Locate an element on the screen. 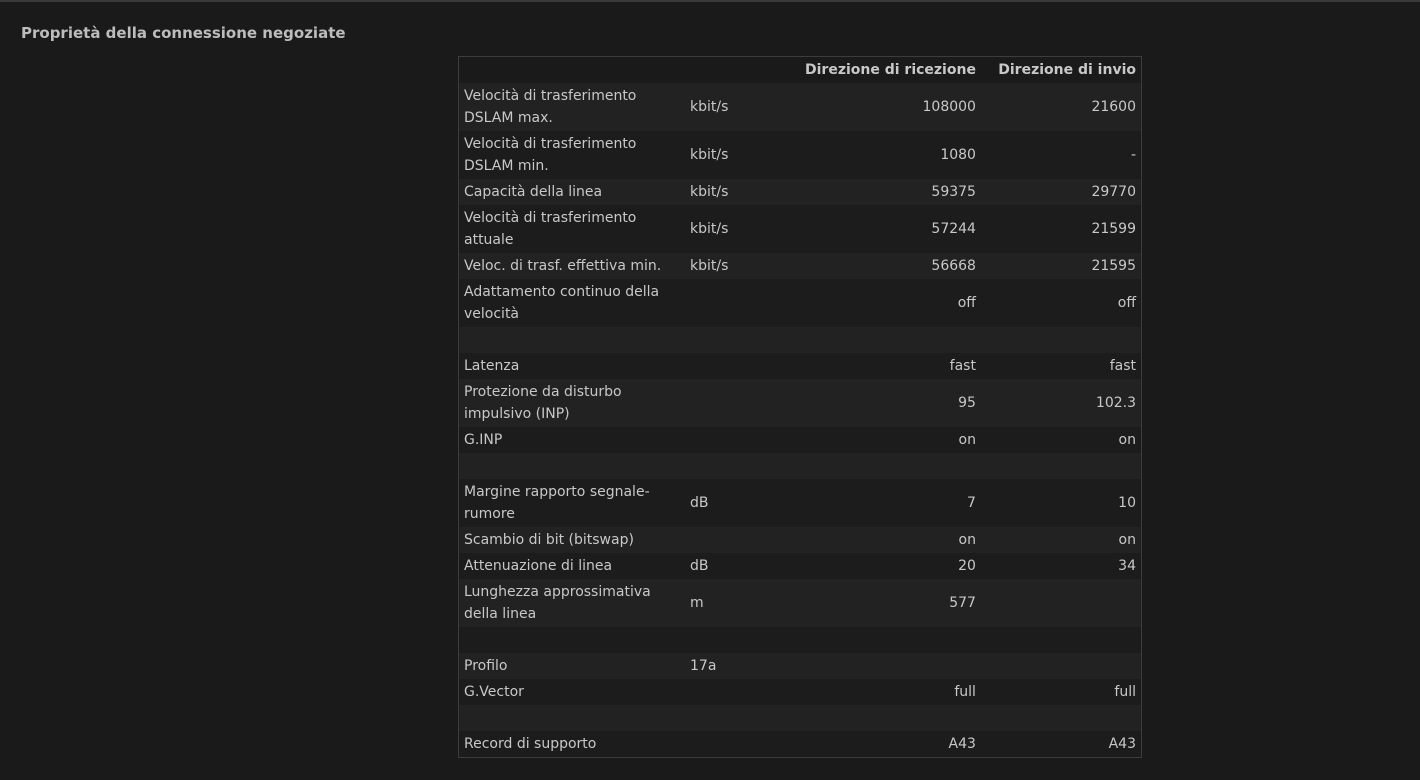 This screenshot has width=1420, height=780. header-unit is located at coordinates (735, 70).